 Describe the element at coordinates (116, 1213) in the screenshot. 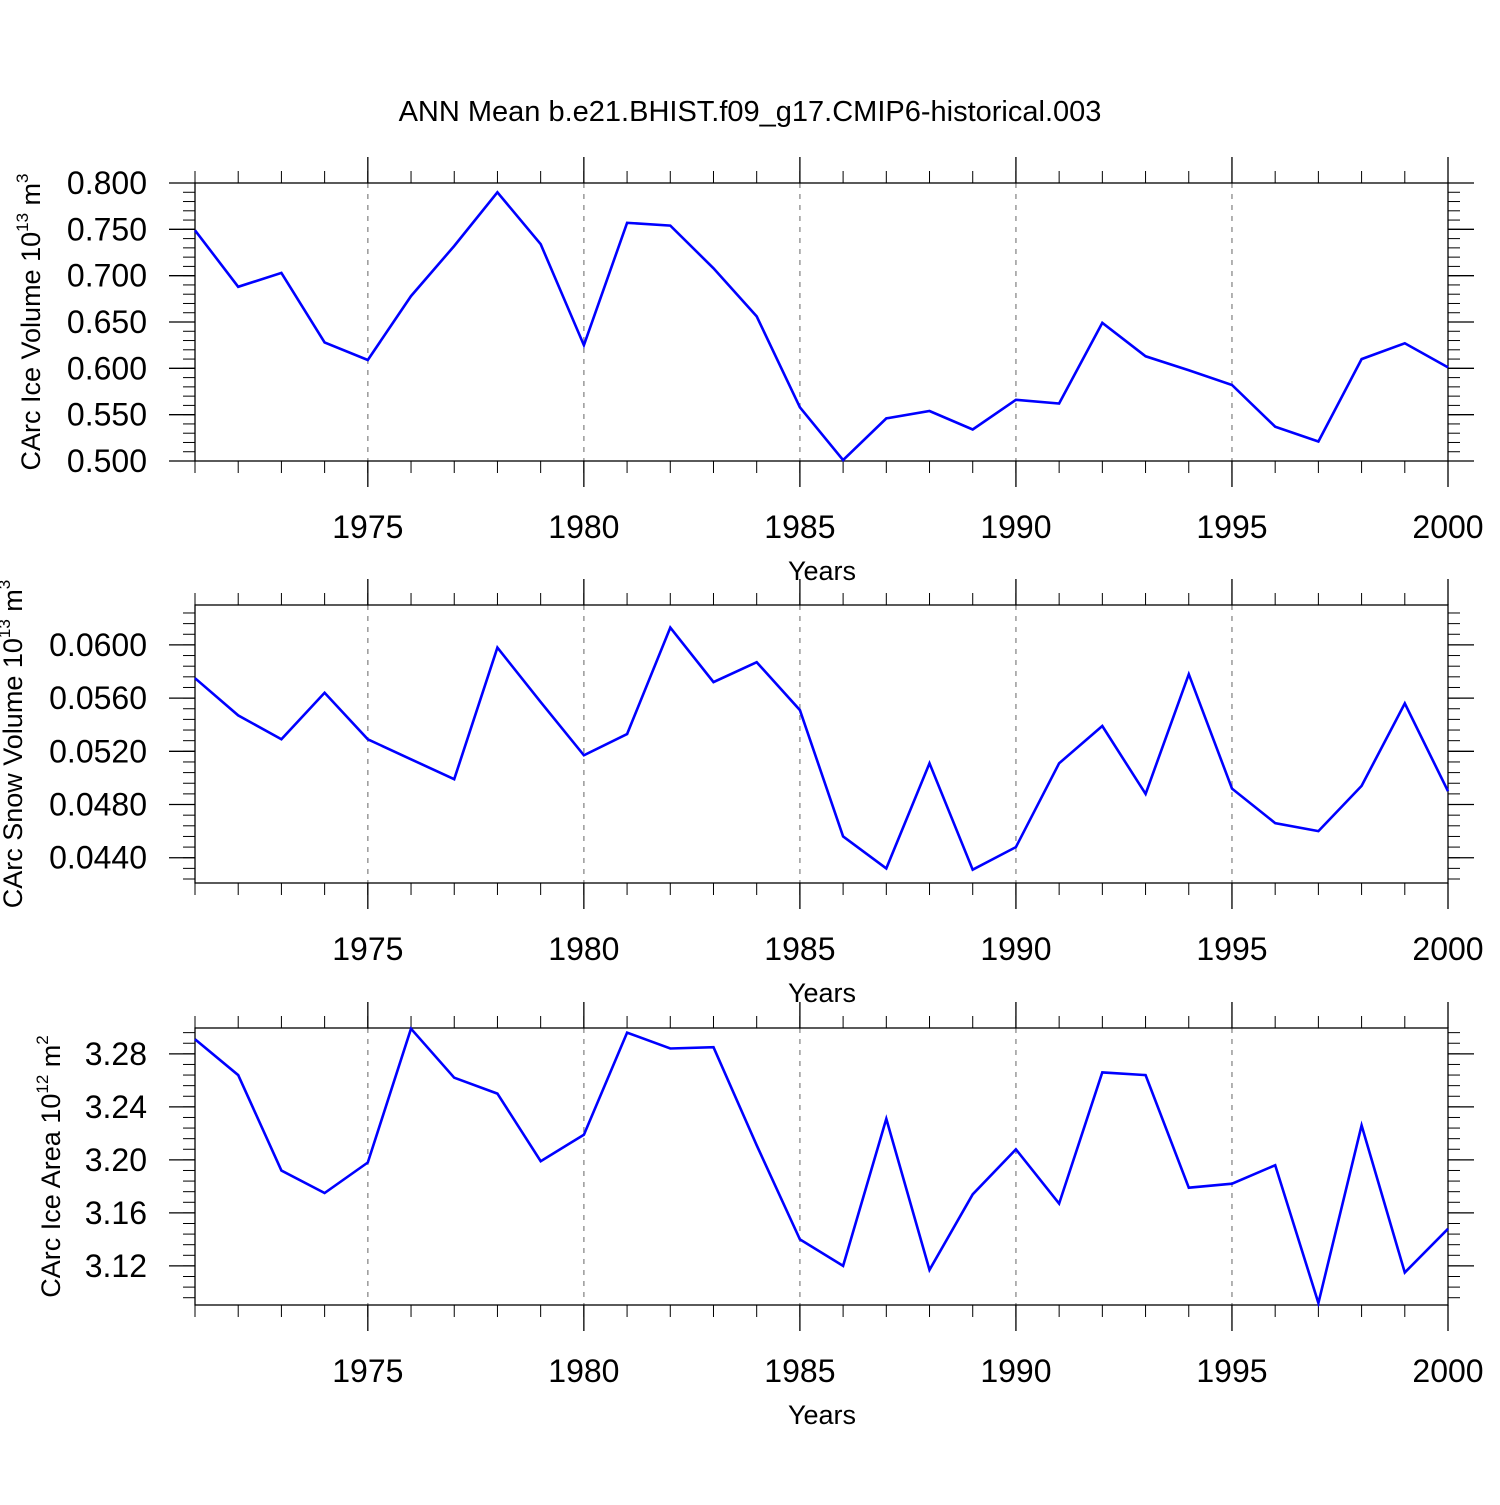

I see `y-tick-label: 3.16` at that location.